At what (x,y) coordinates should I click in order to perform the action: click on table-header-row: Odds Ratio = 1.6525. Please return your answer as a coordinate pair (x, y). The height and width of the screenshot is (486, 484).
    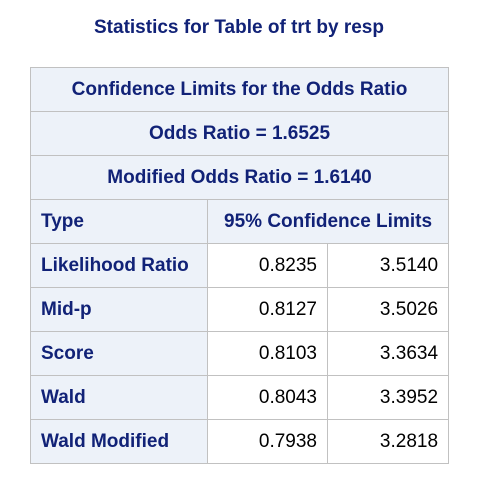
    Looking at the image, I should click on (239, 133).